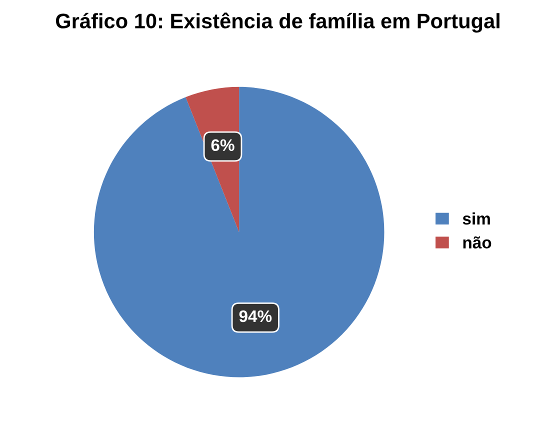  I want to click on chart-title: Gráfico 10: Existência de família em Portugal, so click(278, 22).